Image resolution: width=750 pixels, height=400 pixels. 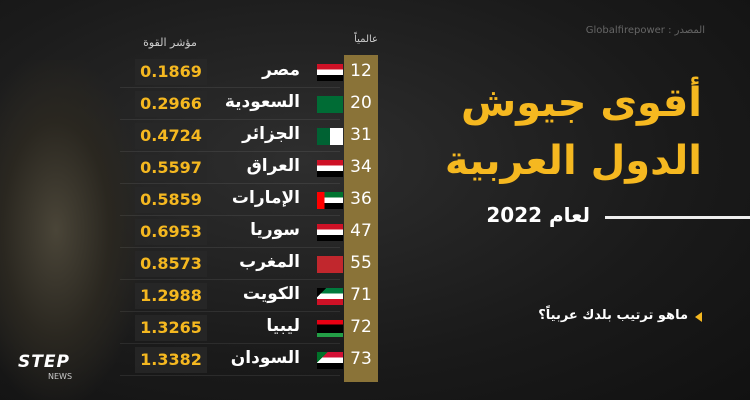 What do you see at coordinates (171, 264) in the screenshot?
I see `power-index: 0.8573` at bounding box center [171, 264].